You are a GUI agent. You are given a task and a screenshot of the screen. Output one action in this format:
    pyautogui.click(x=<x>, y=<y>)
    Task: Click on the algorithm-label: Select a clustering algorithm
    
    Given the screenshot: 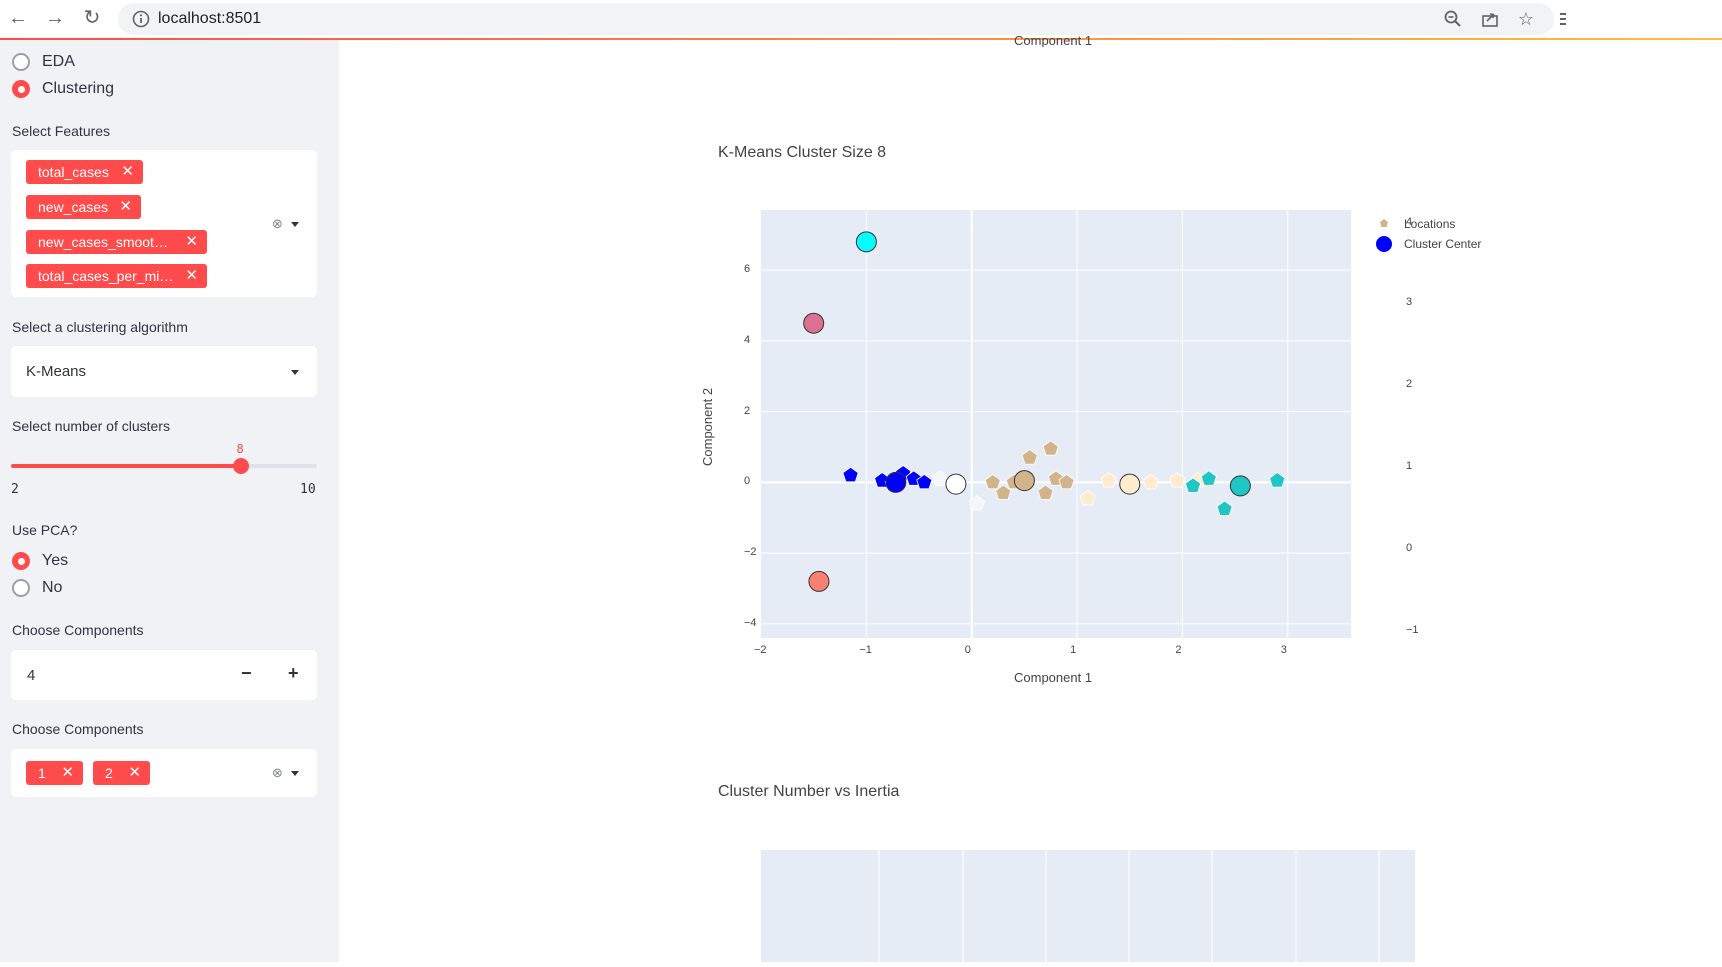 What is the action you would take?
    pyautogui.click(x=100, y=327)
    